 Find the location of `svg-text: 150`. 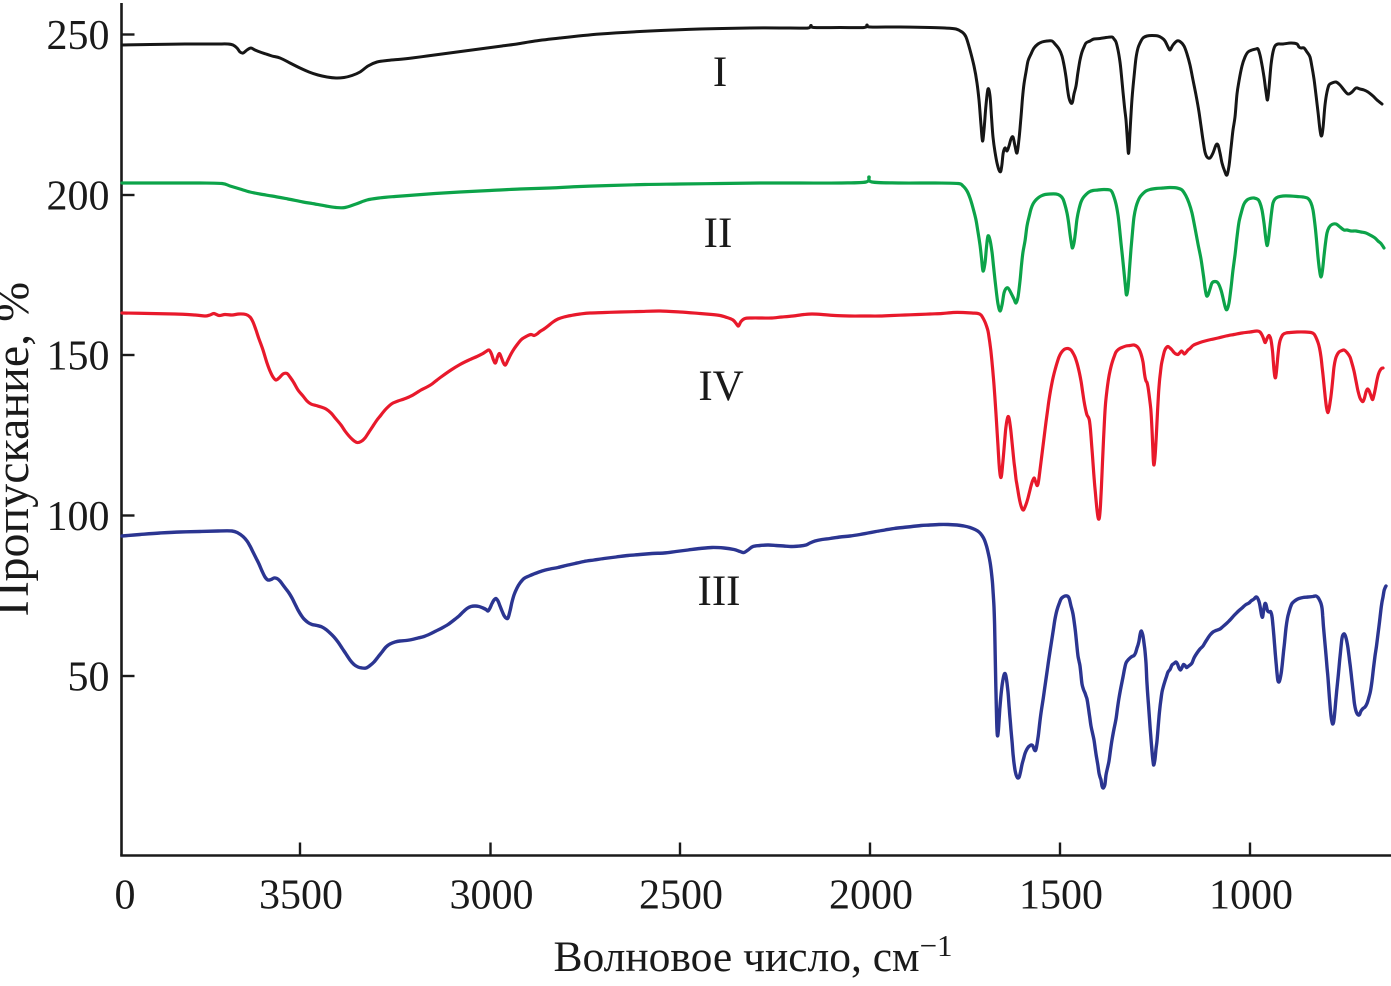

svg-text: 150 is located at coordinates (78, 357).